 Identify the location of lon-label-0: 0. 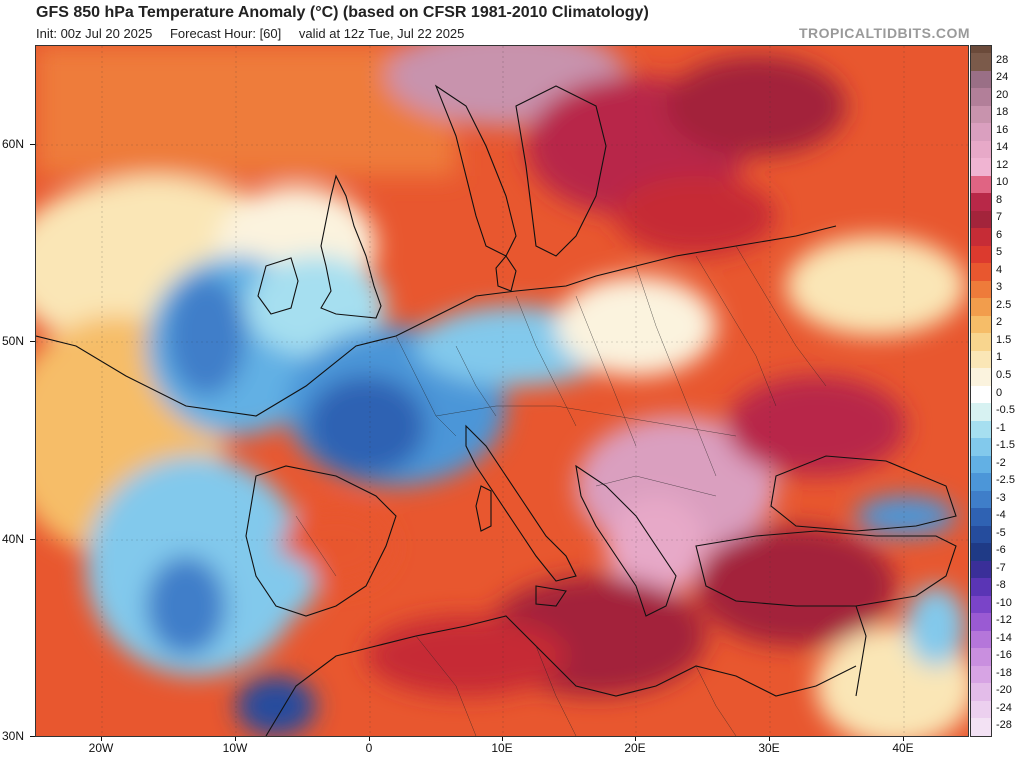
(369, 748).